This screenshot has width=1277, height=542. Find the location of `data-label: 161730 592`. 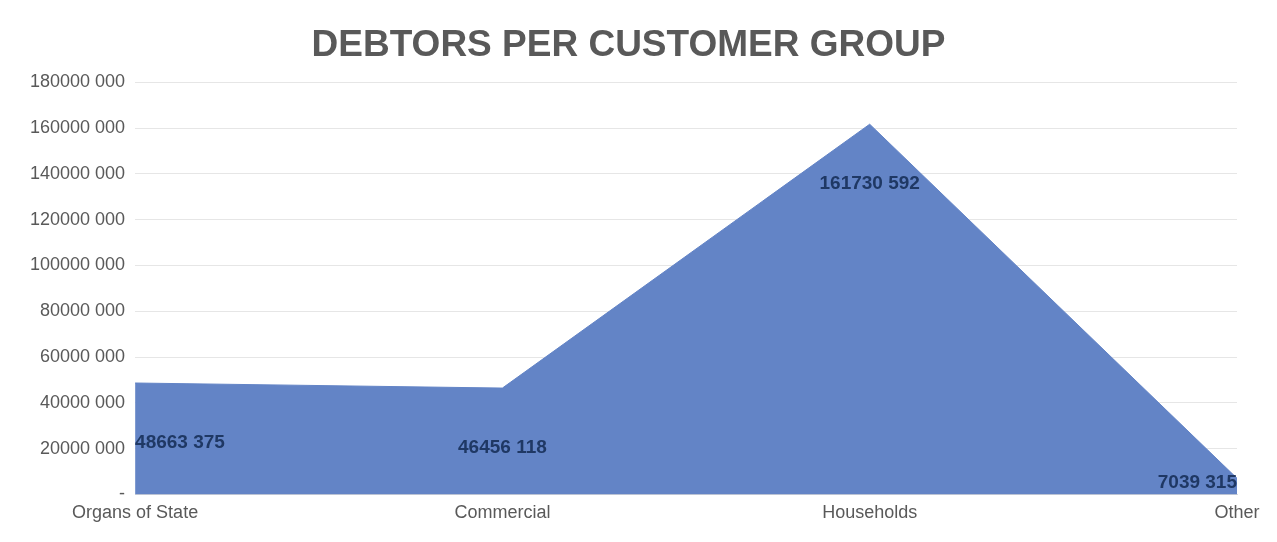

data-label: 161730 592 is located at coordinates (869, 183).